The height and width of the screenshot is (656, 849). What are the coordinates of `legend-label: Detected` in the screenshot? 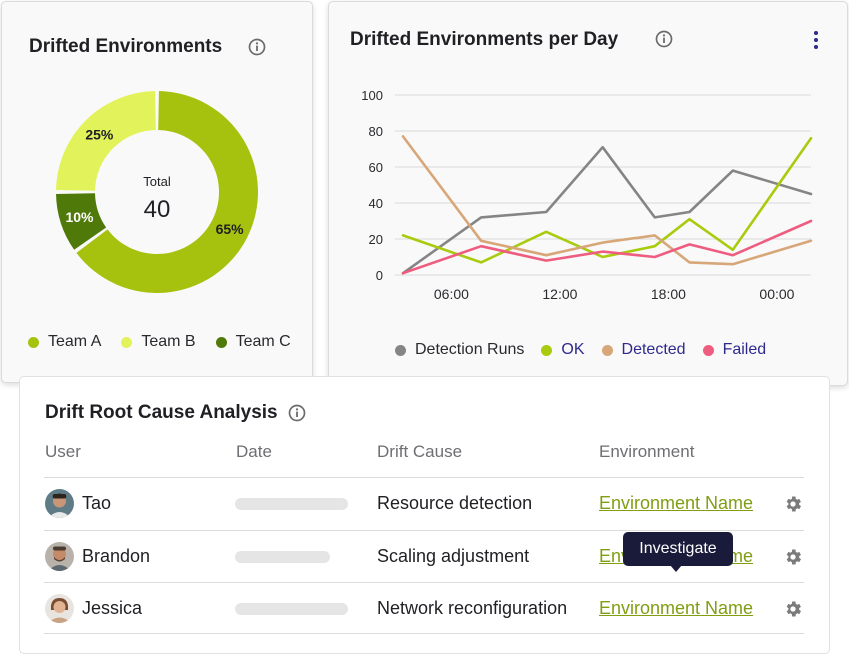 It's located at (653, 349).